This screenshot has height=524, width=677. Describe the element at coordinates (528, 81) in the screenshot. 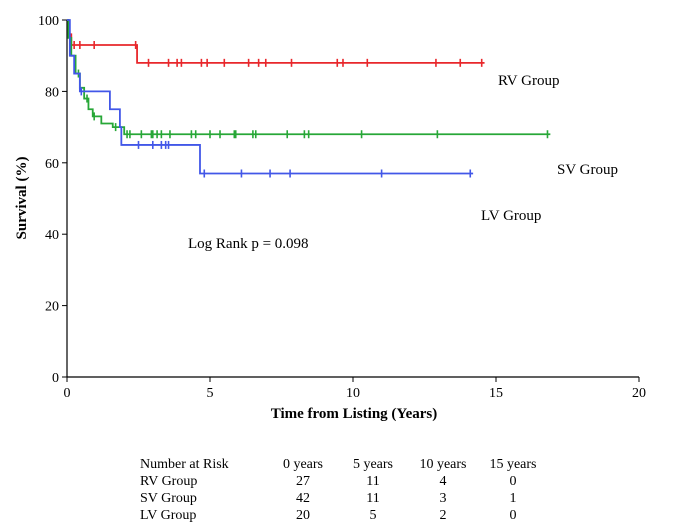

I see `legend-label-rv: RV Group` at that location.